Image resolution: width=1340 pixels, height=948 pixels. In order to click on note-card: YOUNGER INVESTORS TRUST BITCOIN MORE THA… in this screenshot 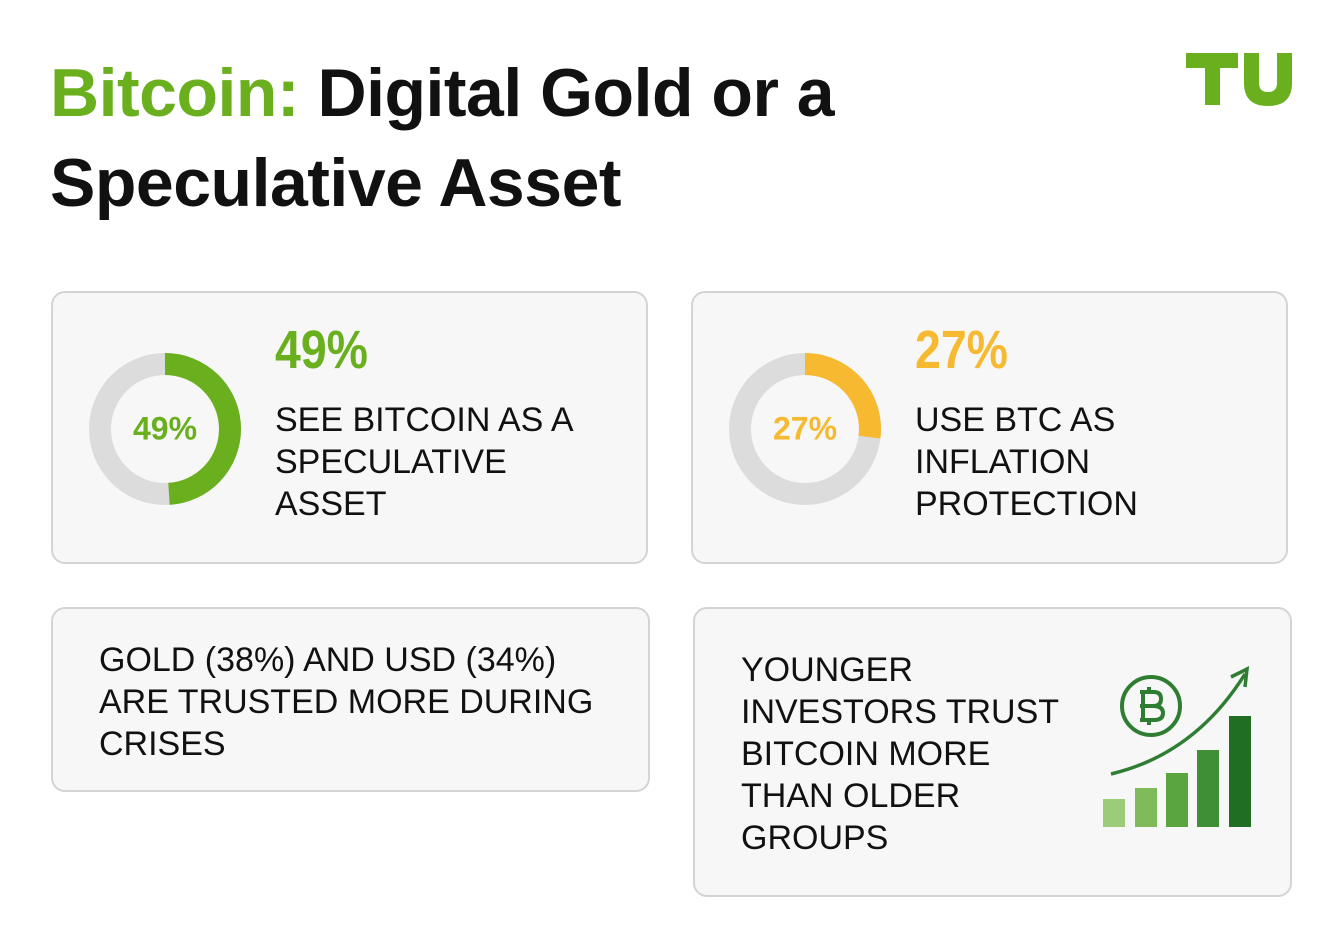, I will do `click(992, 752)`.